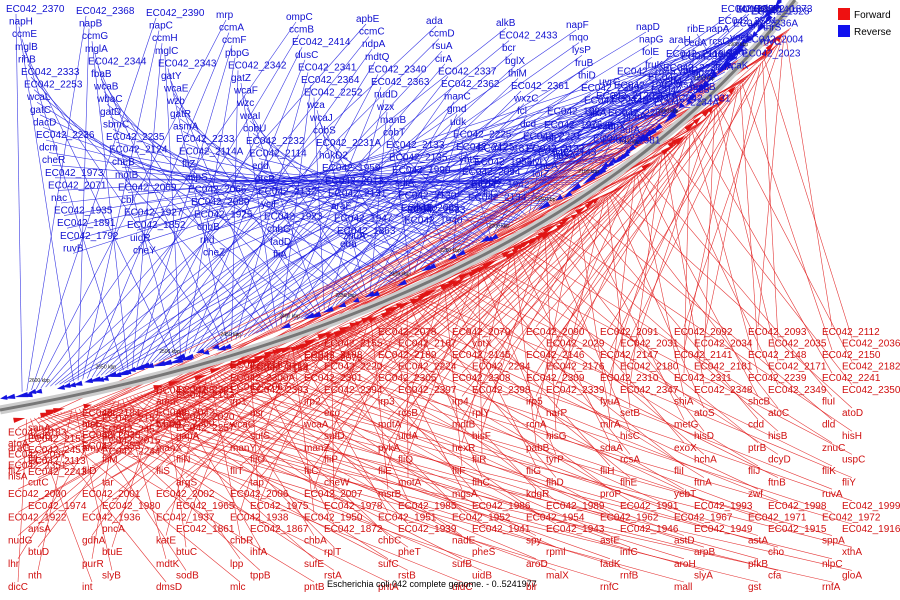  What do you see at coordinates (758, 541) in the screenshot?
I see `gene-label: astA` at bounding box center [758, 541].